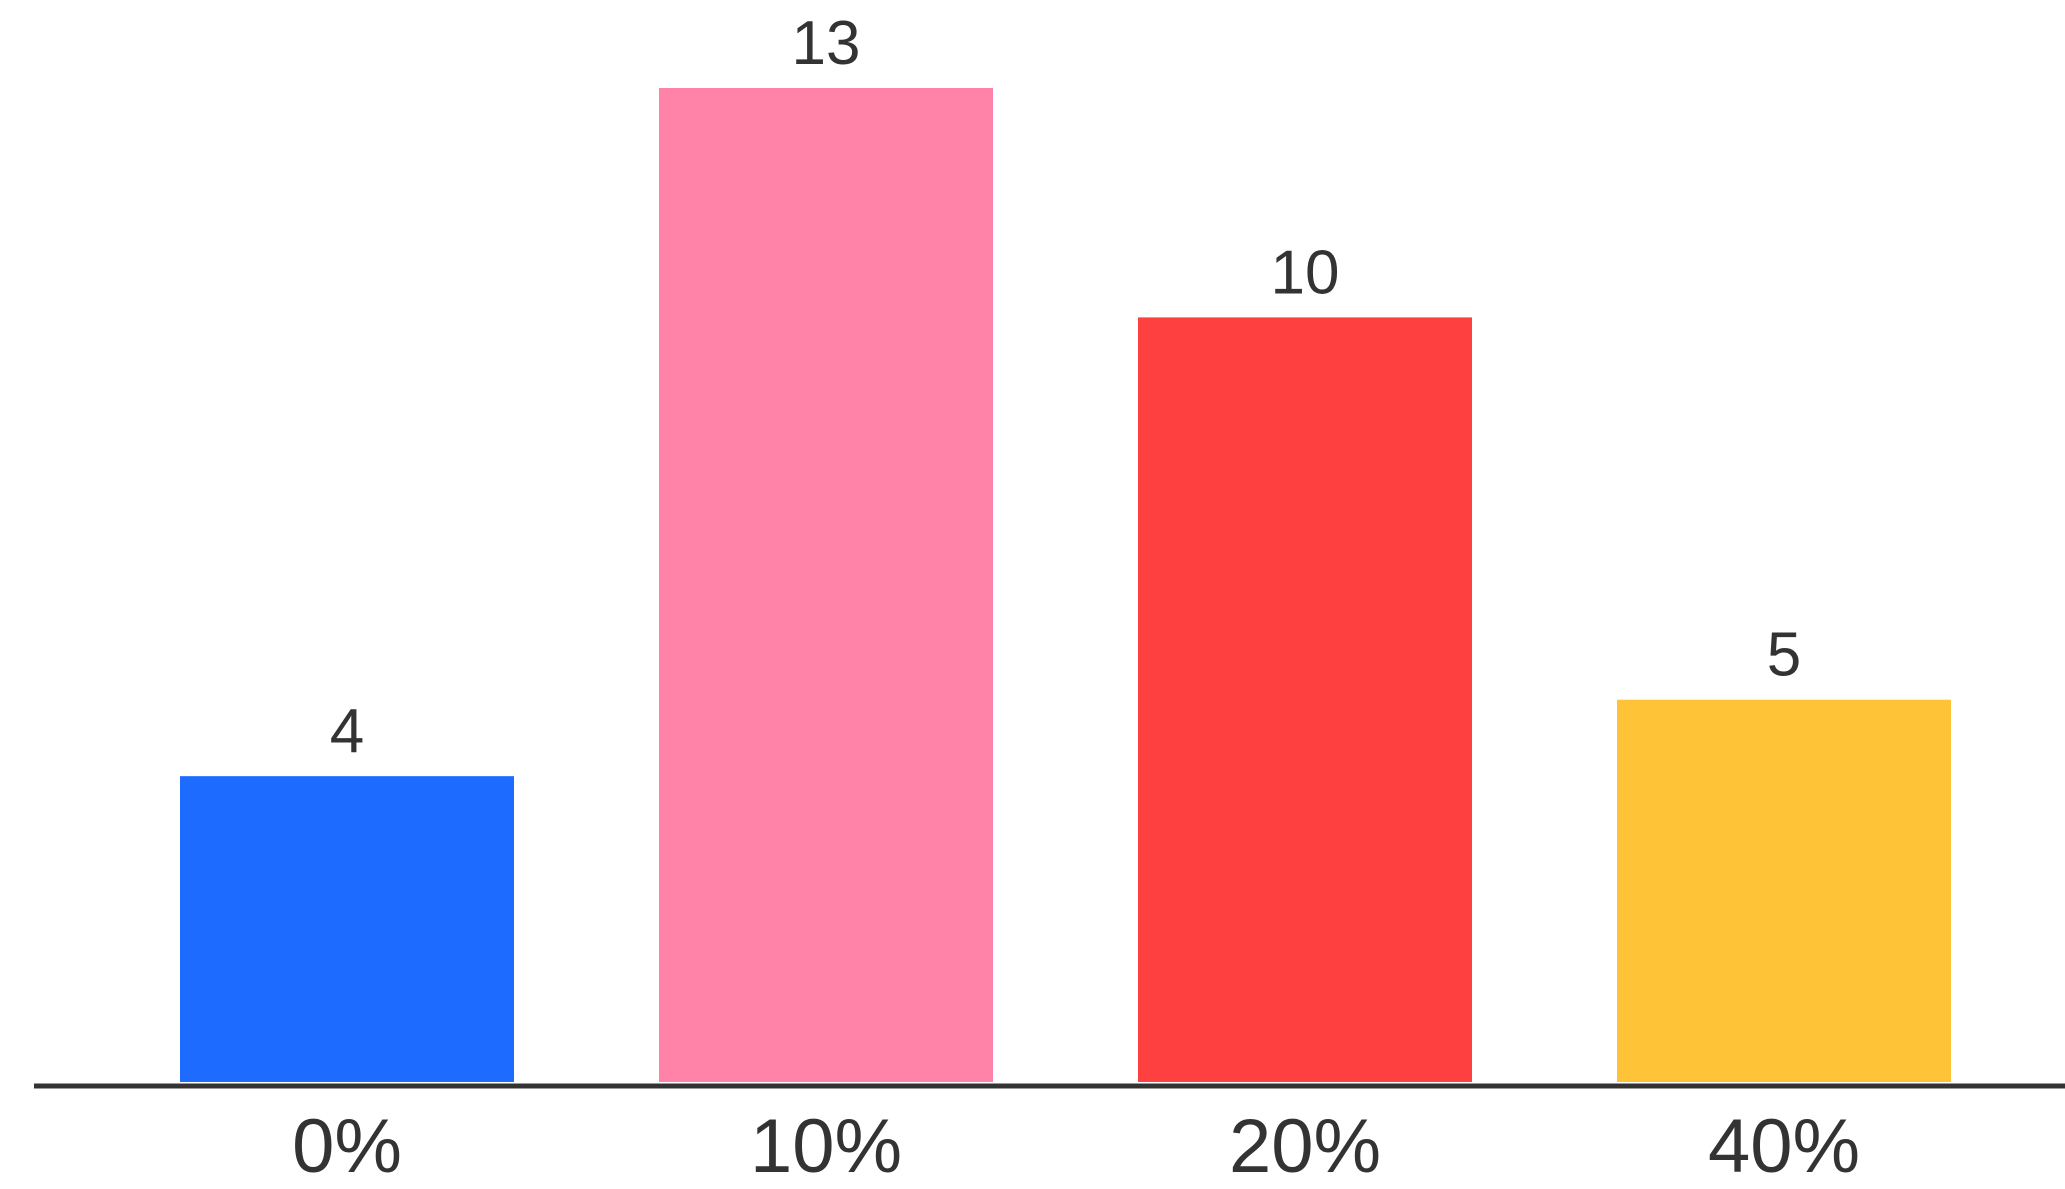  What do you see at coordinates (826, 1144) in the screenshot?
I see `x-tick-label-1: 10%` at bounding box center [826, 1144].